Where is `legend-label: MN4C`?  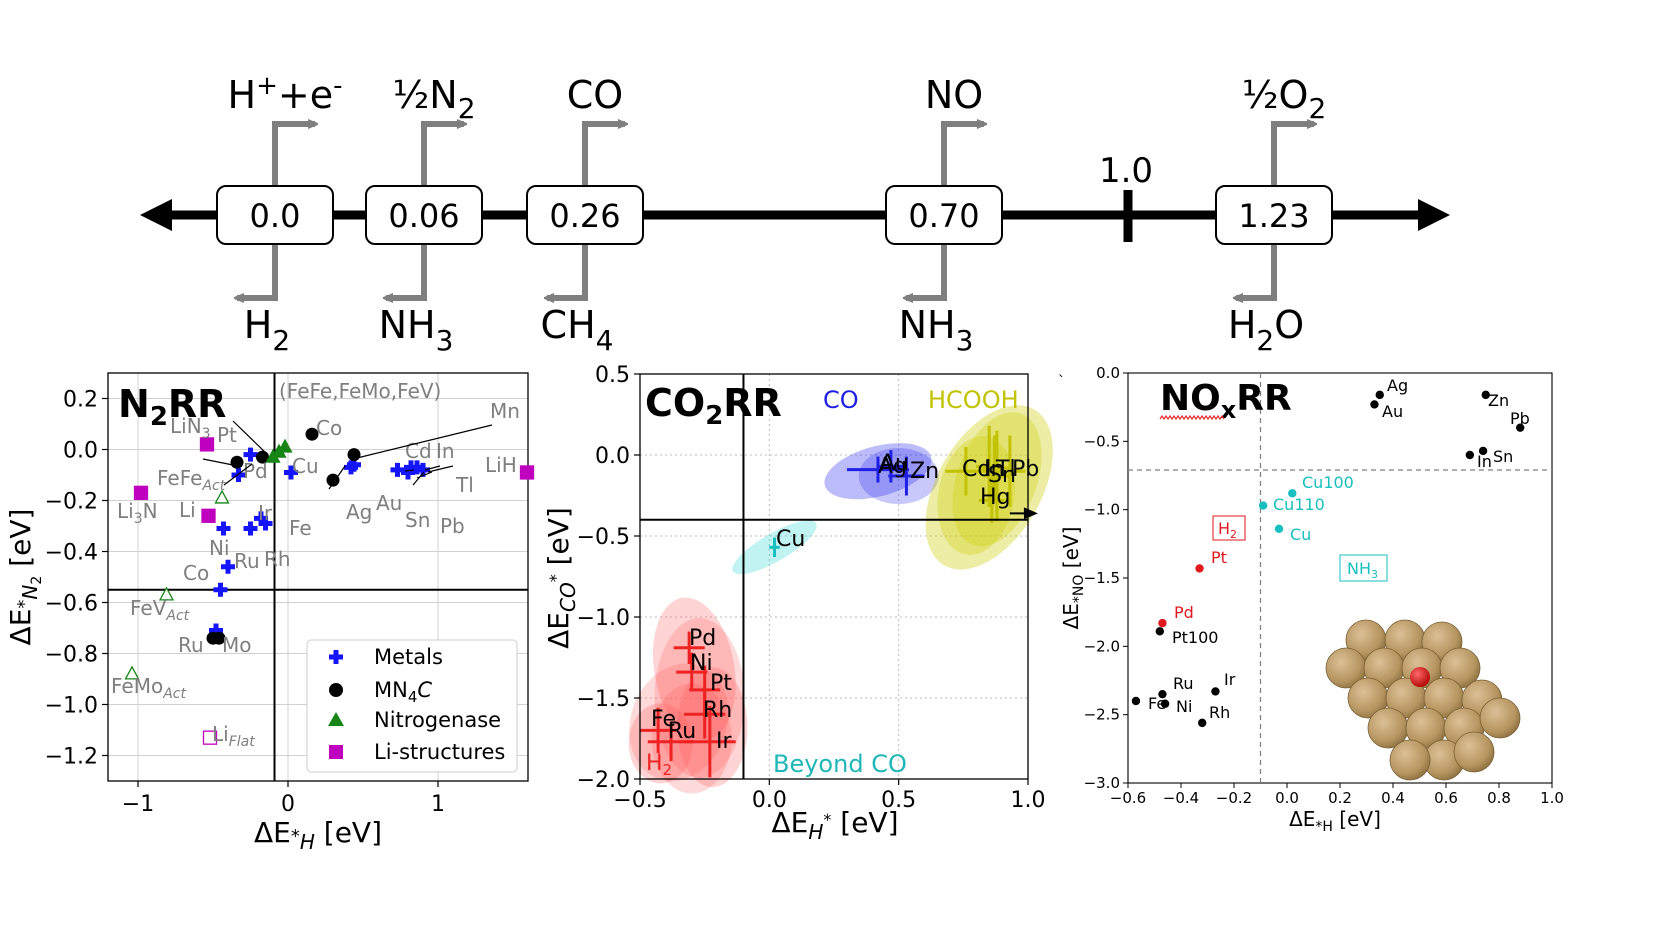 legend-label: MN4C is located at coordinates (403, 692).